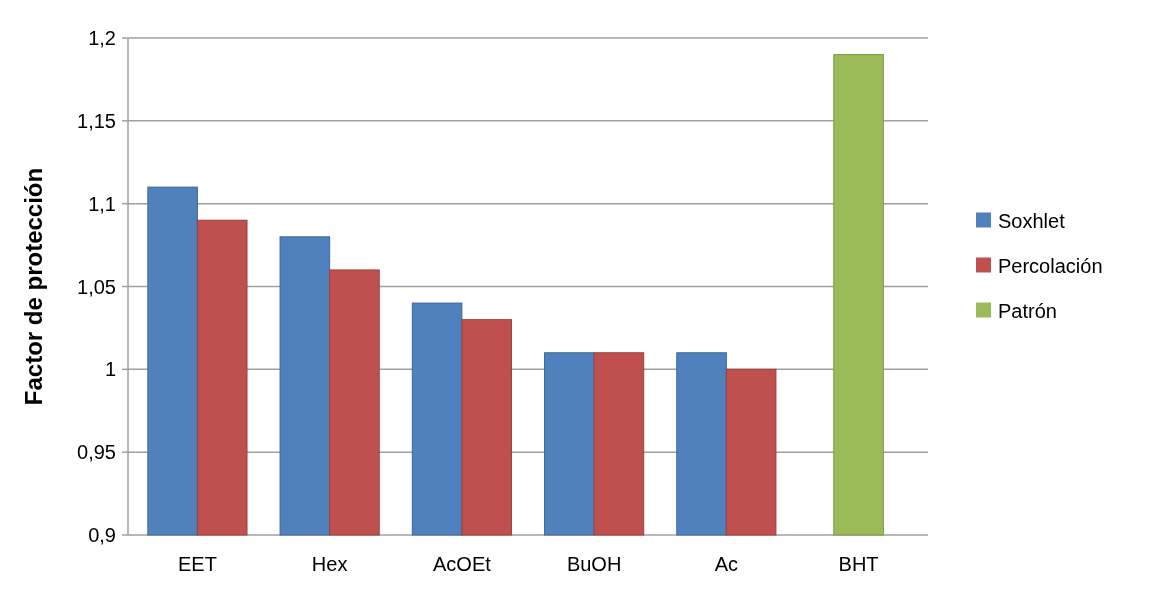 Image resolution: width=1169 pixels, height=593 pixels. I want to click on x-tick-label: Hex, so click(329, 564).